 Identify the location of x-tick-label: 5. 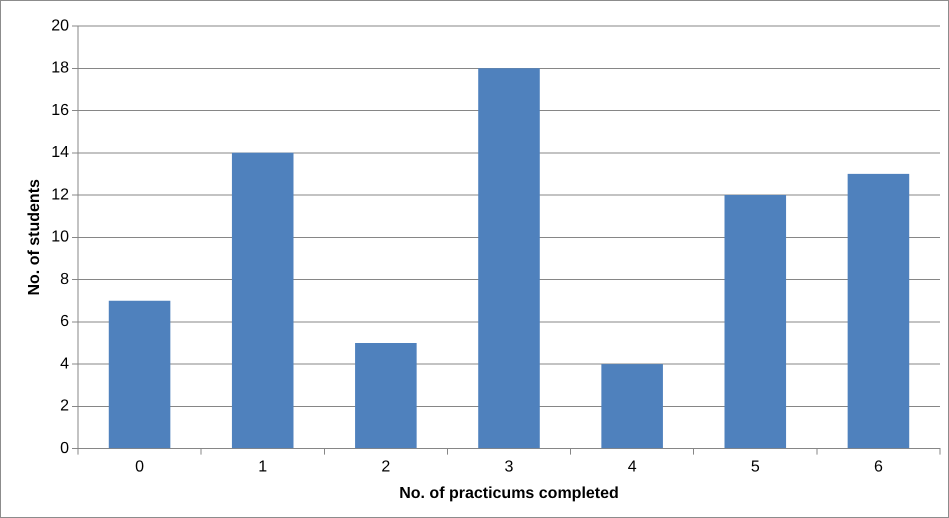
(755, 467).